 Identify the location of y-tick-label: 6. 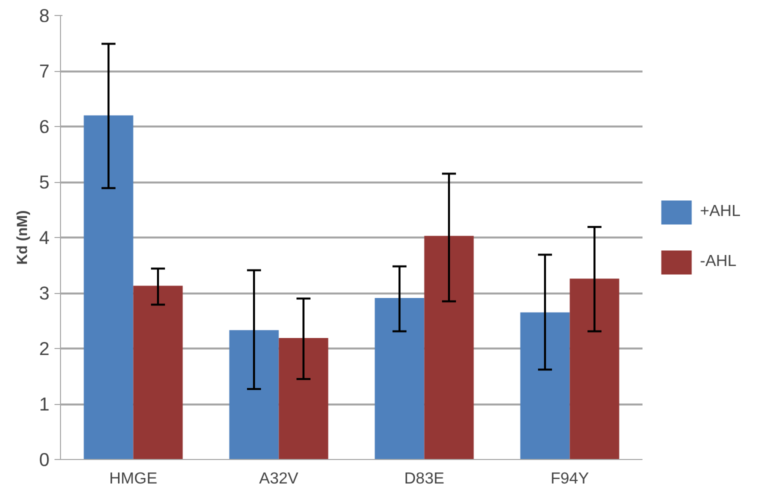
(44, 126).